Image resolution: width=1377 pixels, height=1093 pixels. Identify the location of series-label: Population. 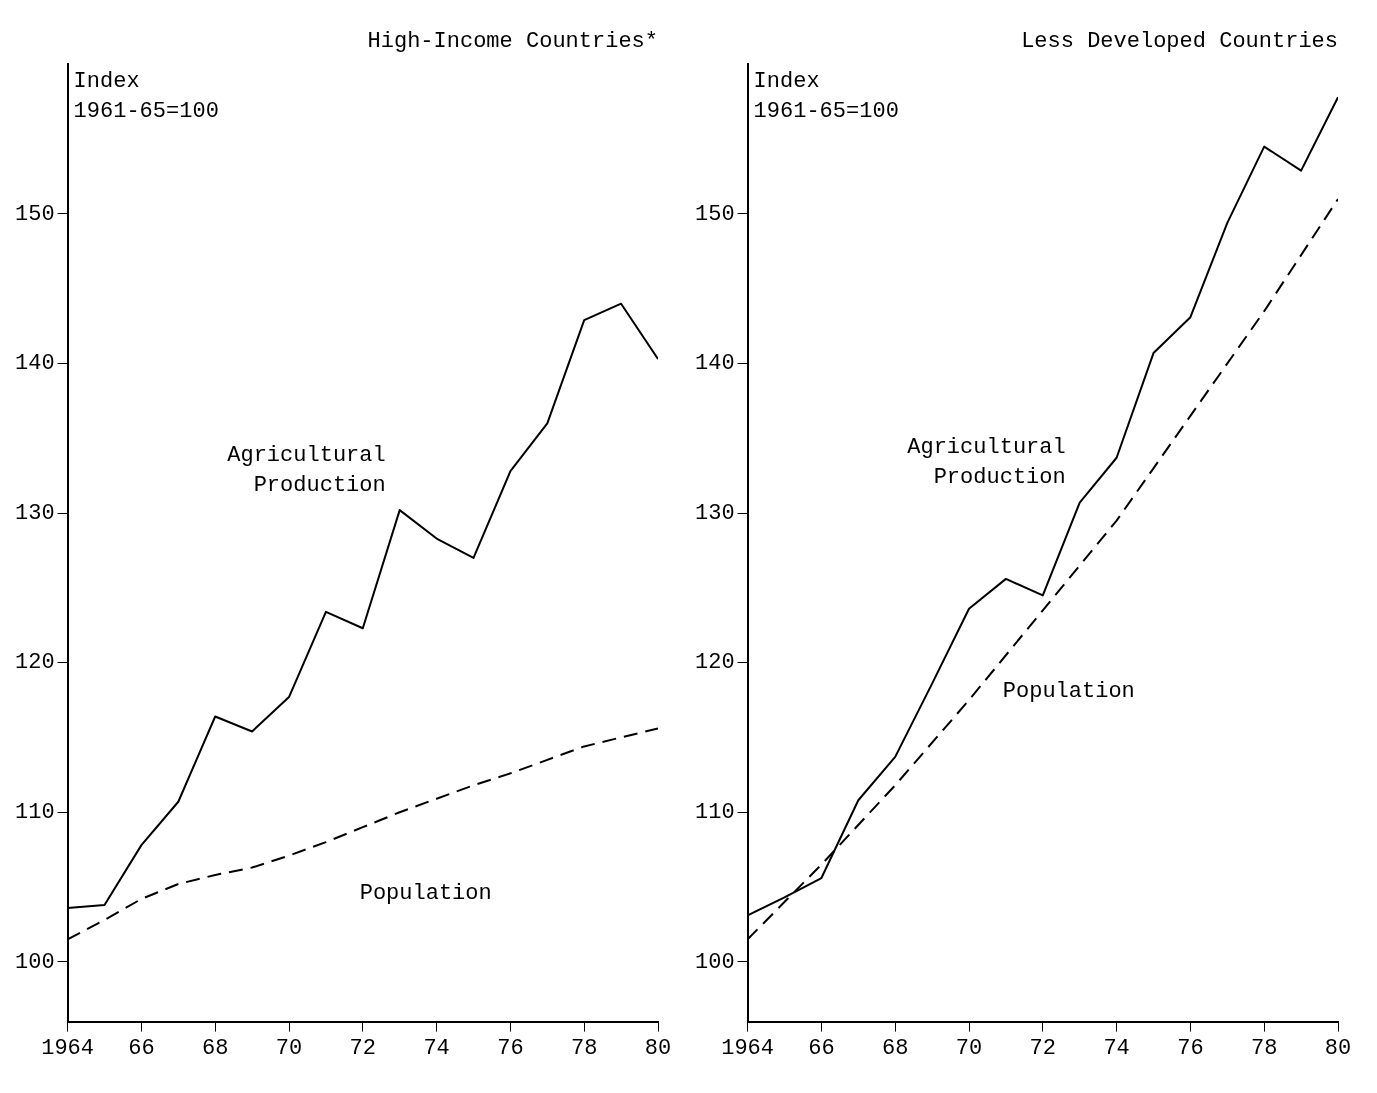
(1068, 692).